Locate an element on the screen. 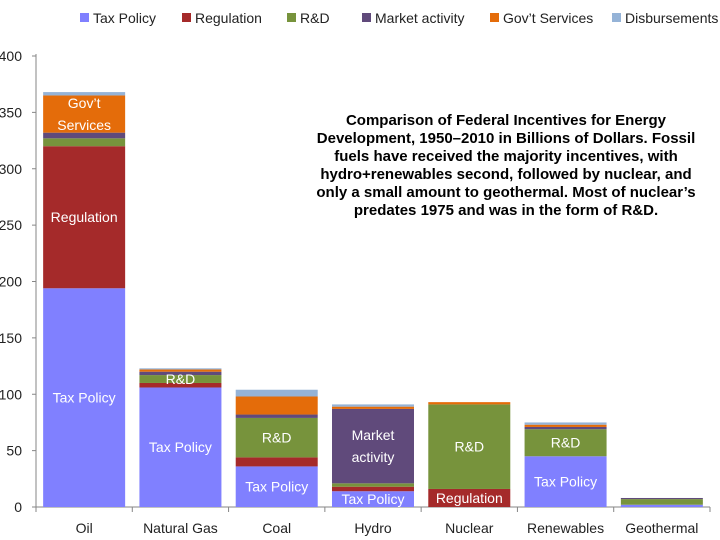 This screenshot has width=720, height=540. legend-label: R&D is located at coordinates (315, 18).